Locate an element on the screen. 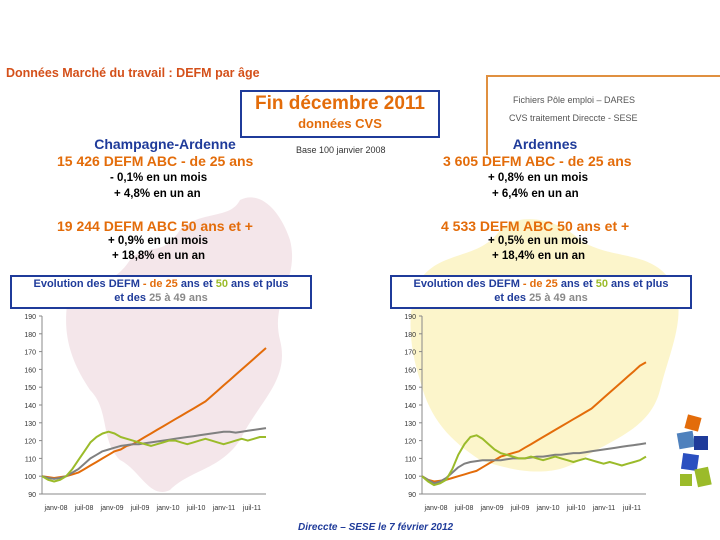 This screenshot has width=720, height=540. left-chart-ytick-label: 150 is located at coordinates (30, 388).